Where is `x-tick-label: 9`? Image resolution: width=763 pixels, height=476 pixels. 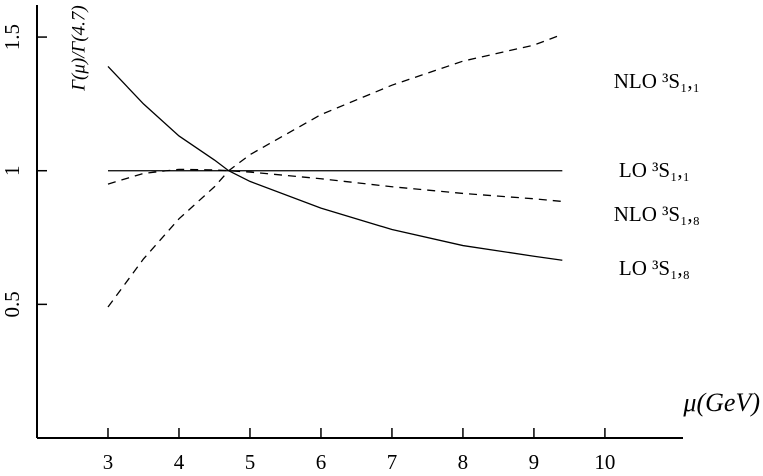
x-tick-label: 9 is located at coordinates (534, 462).